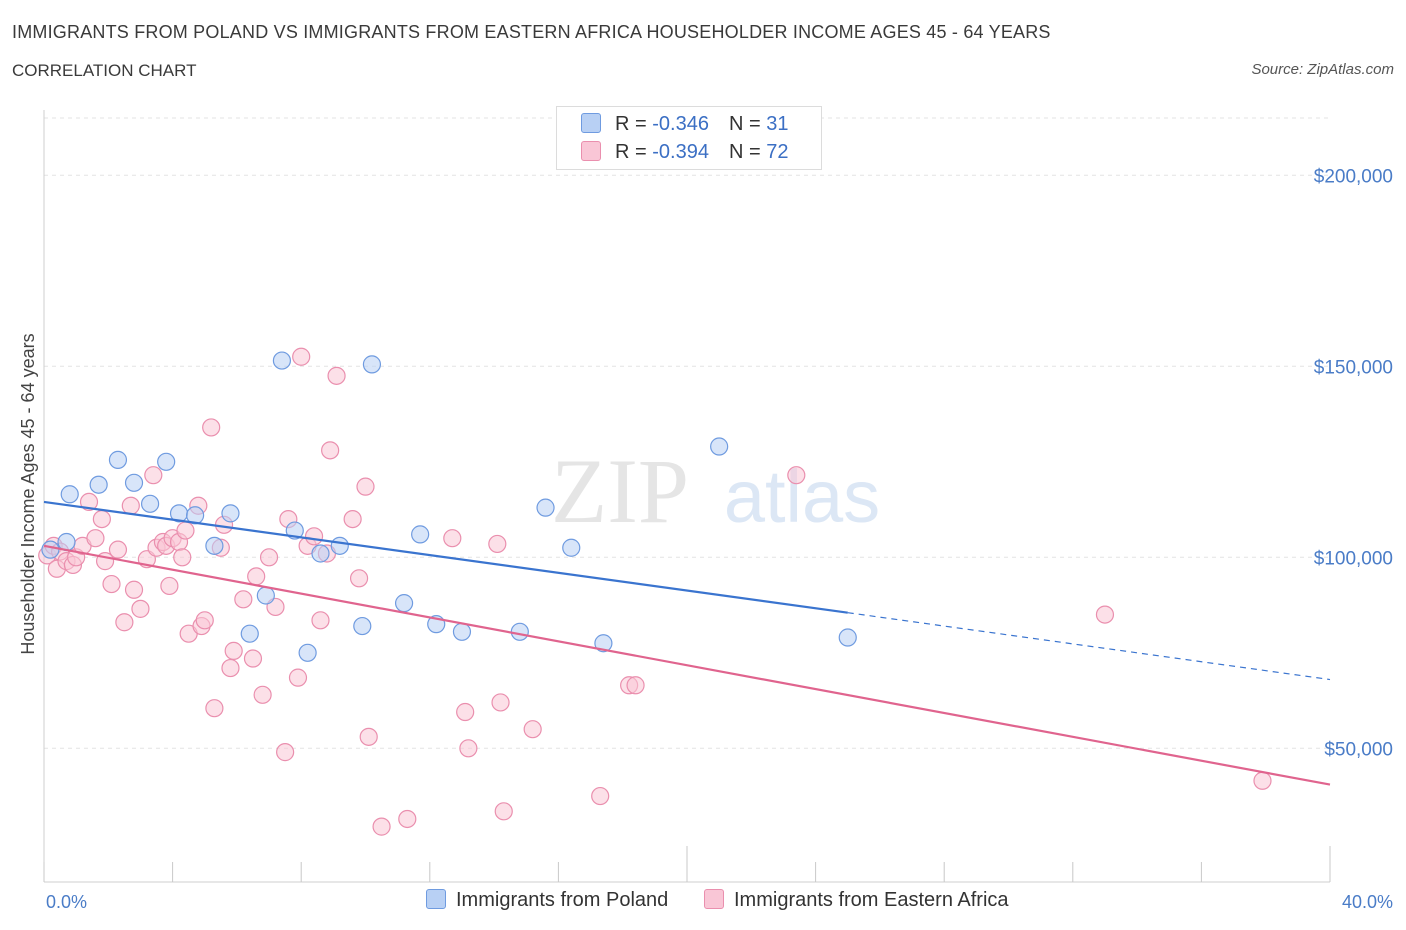 Image resolution: width=1406 pixels, height=930 pixels. What do you see at coordinates (1358, 749) in the screenshot?
I see `y-tick-label: $50,000` at bounding box center [1358, 749].